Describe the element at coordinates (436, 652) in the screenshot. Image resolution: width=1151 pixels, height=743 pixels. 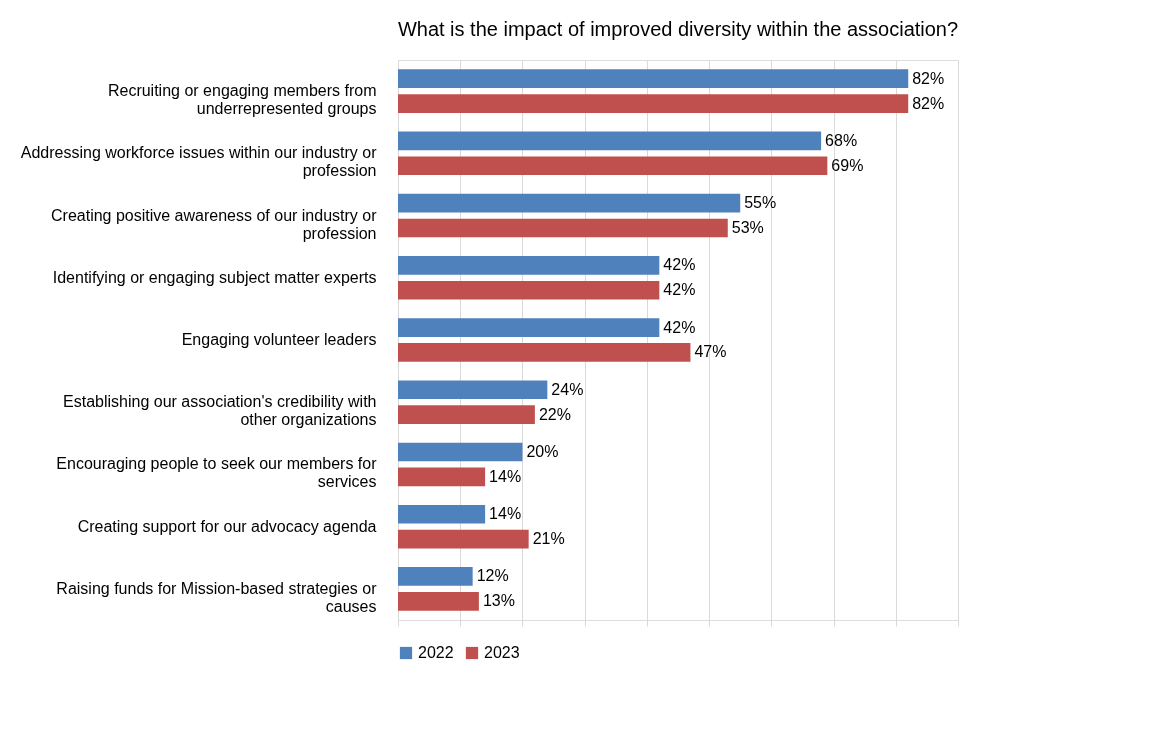
I see `legend-label: 2022` at that location.